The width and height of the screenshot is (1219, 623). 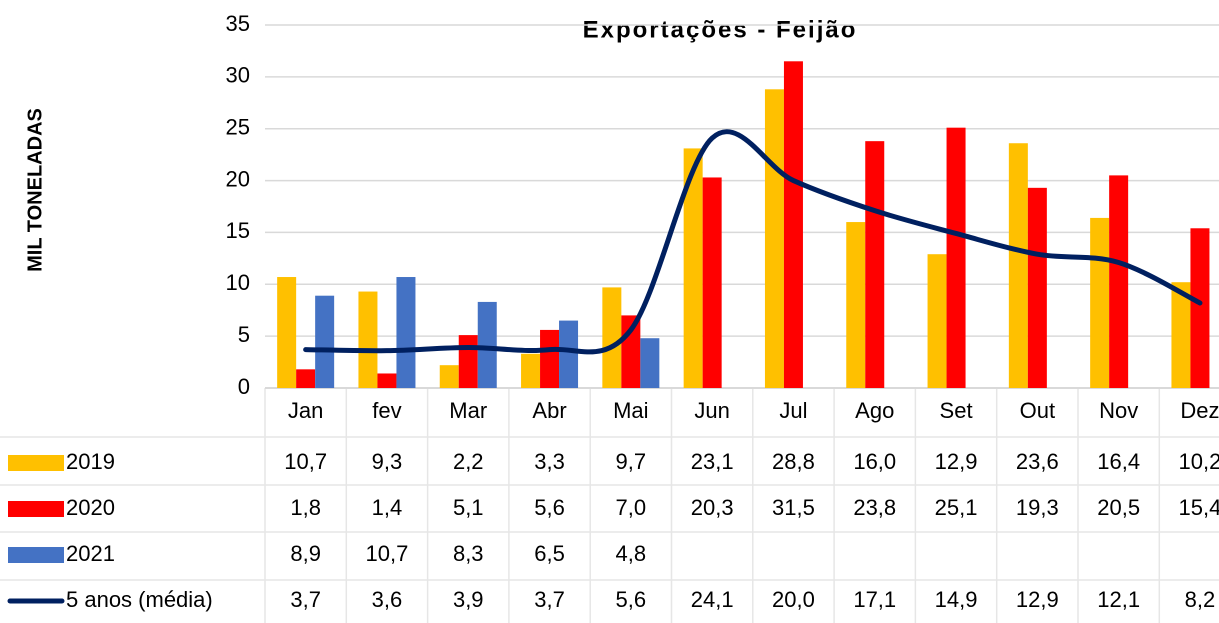 I want to click on table-value: 1,4, so click(x=387, y=507).